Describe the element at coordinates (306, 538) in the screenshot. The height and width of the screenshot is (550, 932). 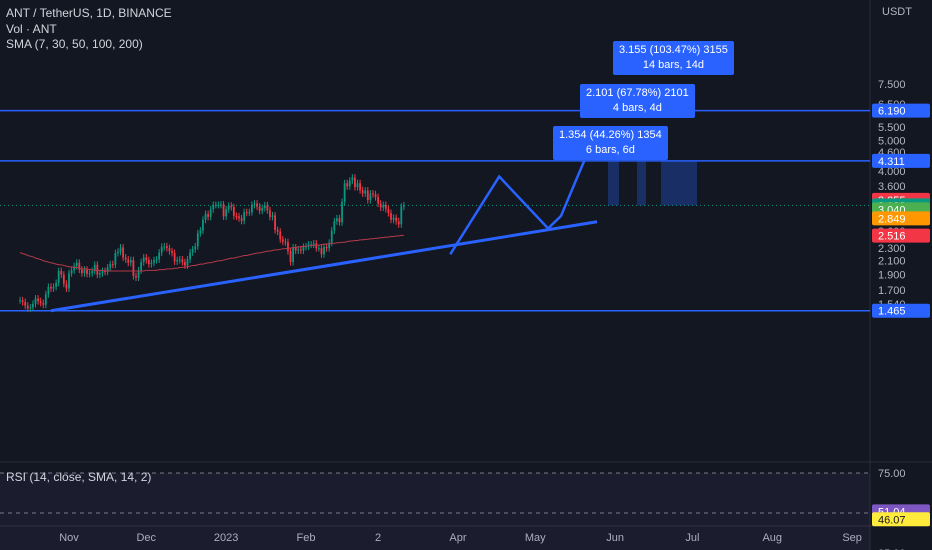
I see `x-tick-label: Feb` at that location.